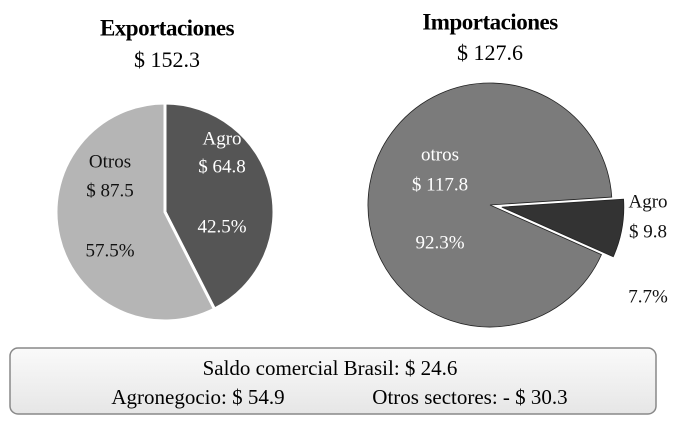  I want to click on chart-subtitle: $ 127.6, so click(490, 52).